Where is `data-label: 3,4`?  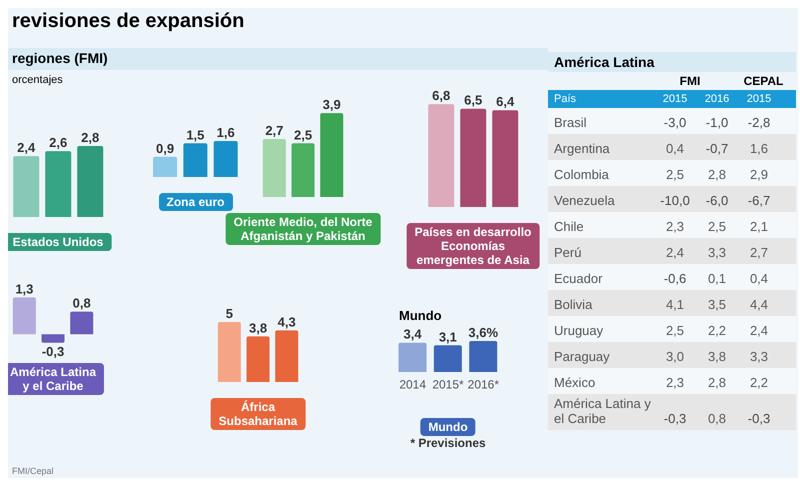
data-label: 3,4 is located at coordinates (412, 334).